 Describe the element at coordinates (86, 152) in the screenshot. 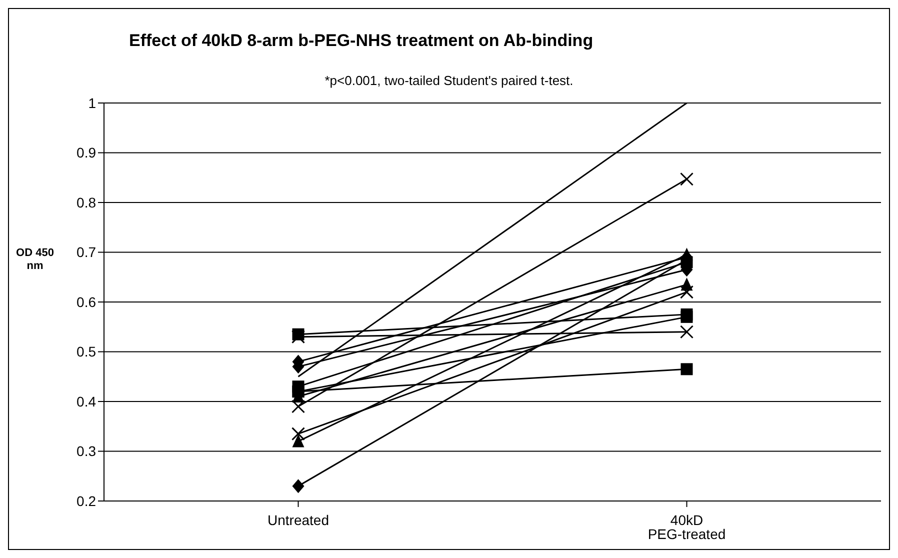

I see `y-tick-label: 0.9` at that location.